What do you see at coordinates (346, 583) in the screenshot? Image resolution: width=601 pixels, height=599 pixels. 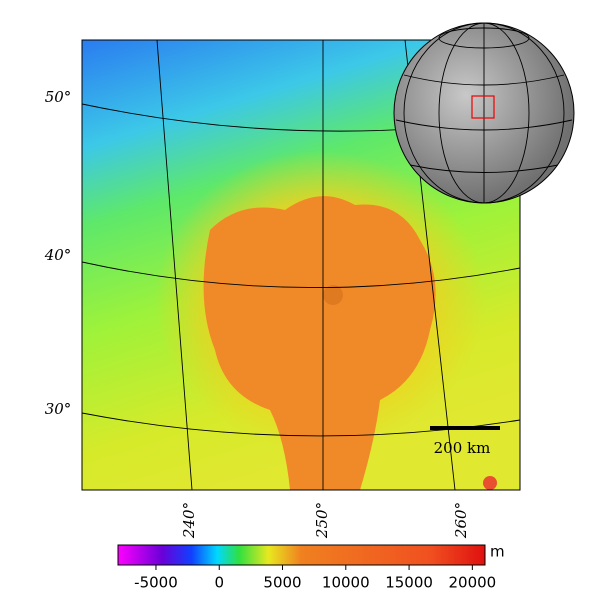 I see `colorbar-tick-label: 10000` at bounding box center [346, 583].